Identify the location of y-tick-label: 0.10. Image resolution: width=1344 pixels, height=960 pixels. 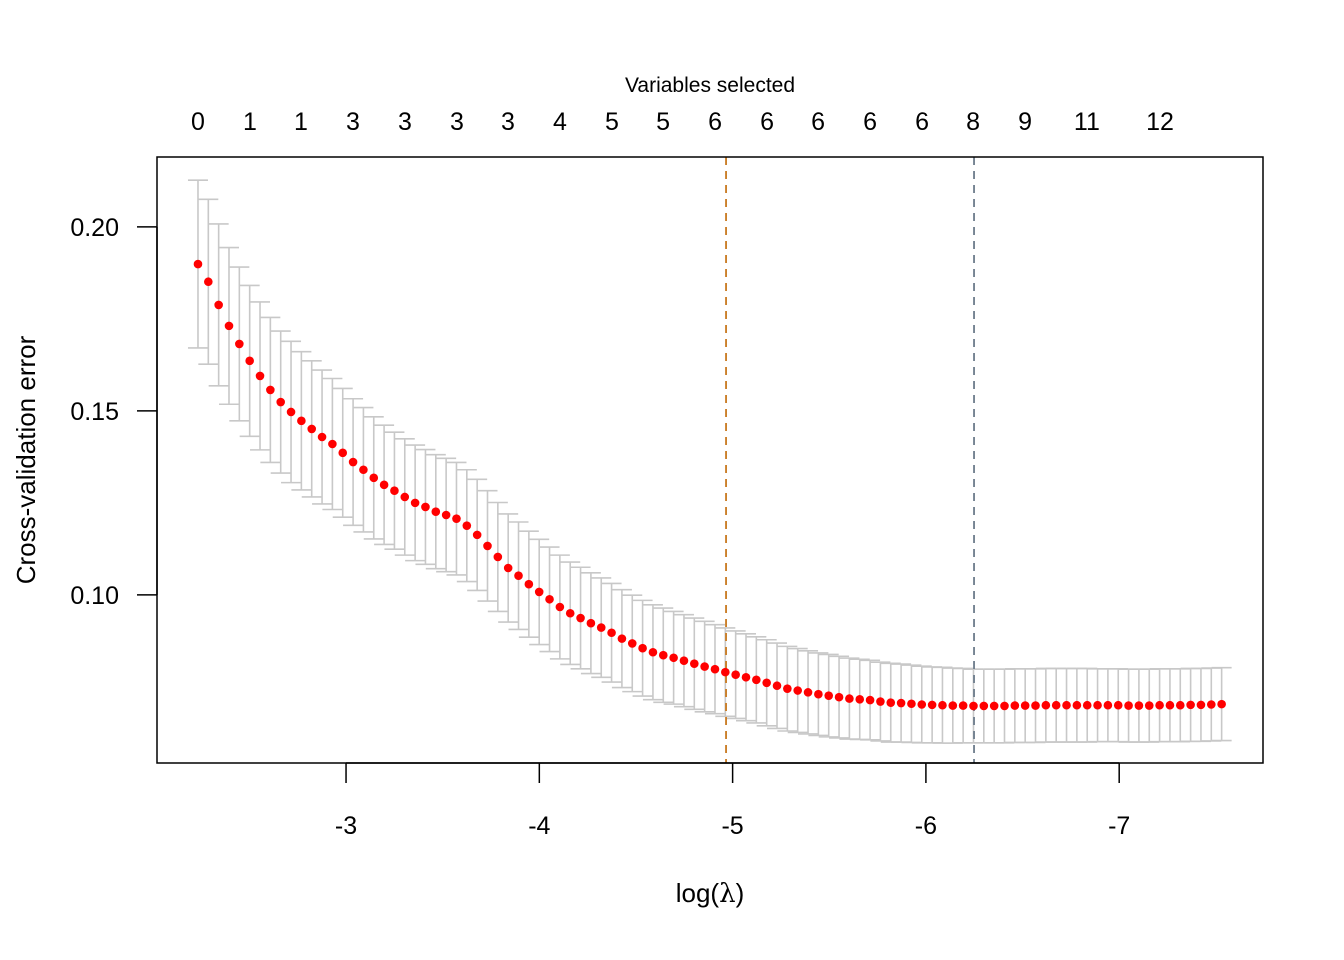
(94, 596).